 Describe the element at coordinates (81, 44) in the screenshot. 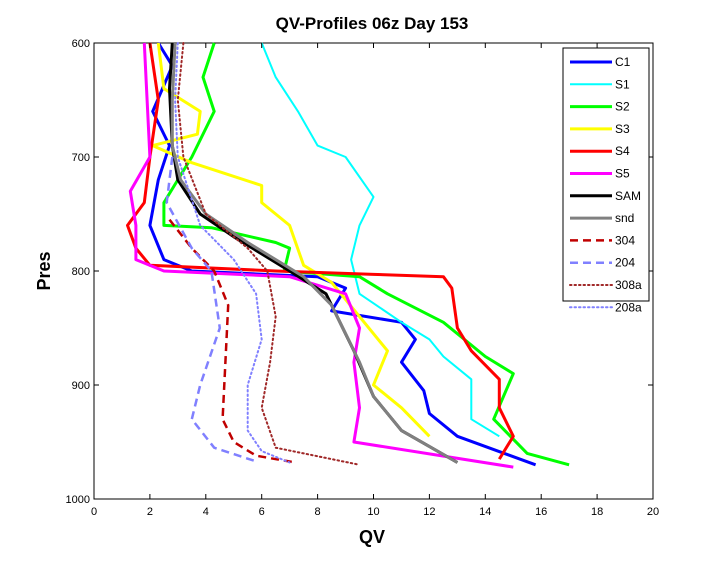

I see `y-tick-label: 600` at that location.